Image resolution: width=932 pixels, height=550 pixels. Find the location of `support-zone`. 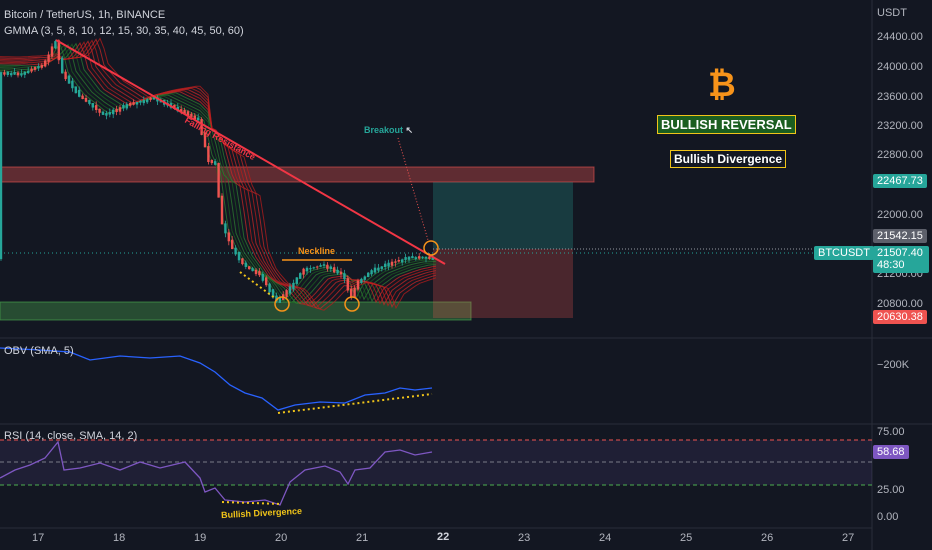

support-zone is located at coordinates (236, 311).